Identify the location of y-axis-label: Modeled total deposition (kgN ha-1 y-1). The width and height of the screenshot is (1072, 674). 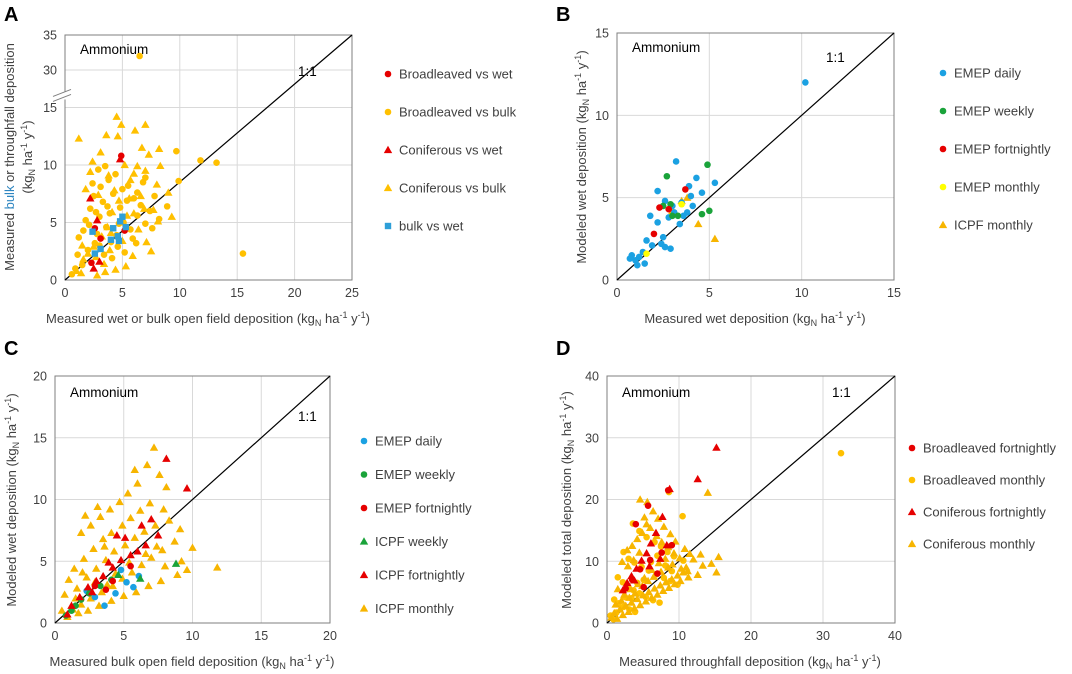
(567, 500).